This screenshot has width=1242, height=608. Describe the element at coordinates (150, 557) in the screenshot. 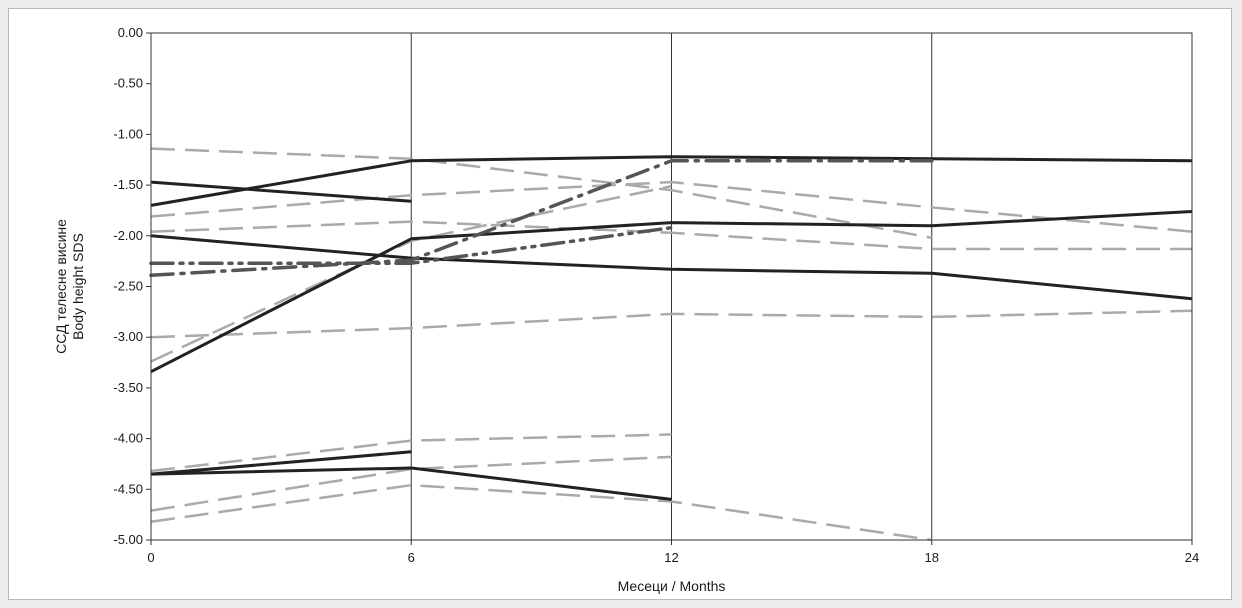

I see `x-tick-label: 0` at that location.